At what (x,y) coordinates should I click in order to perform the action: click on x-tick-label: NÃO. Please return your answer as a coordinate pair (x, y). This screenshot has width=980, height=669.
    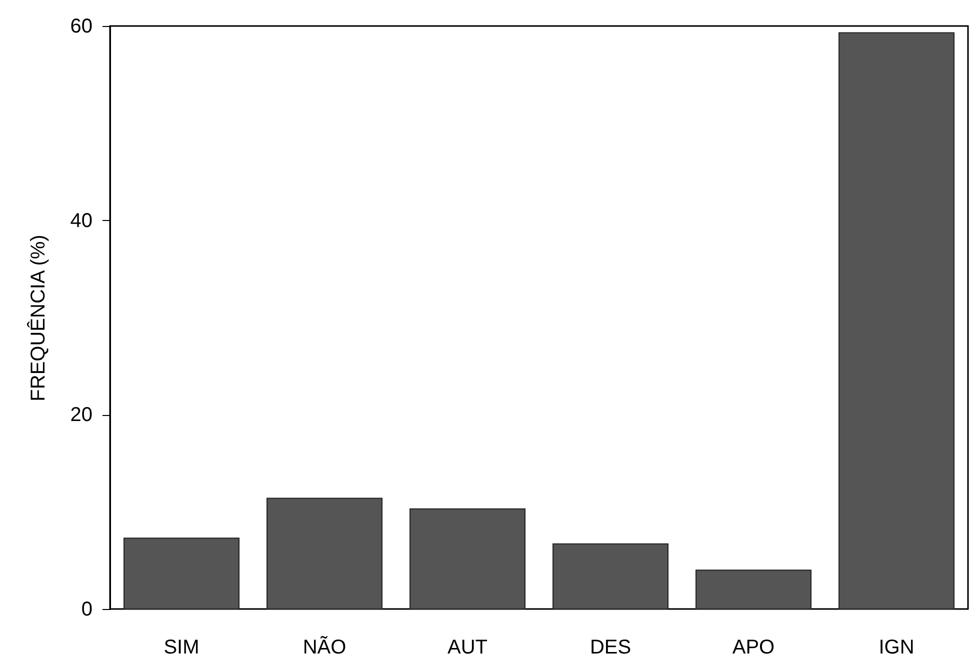
    Looking at the image, I should click on (324, 647).